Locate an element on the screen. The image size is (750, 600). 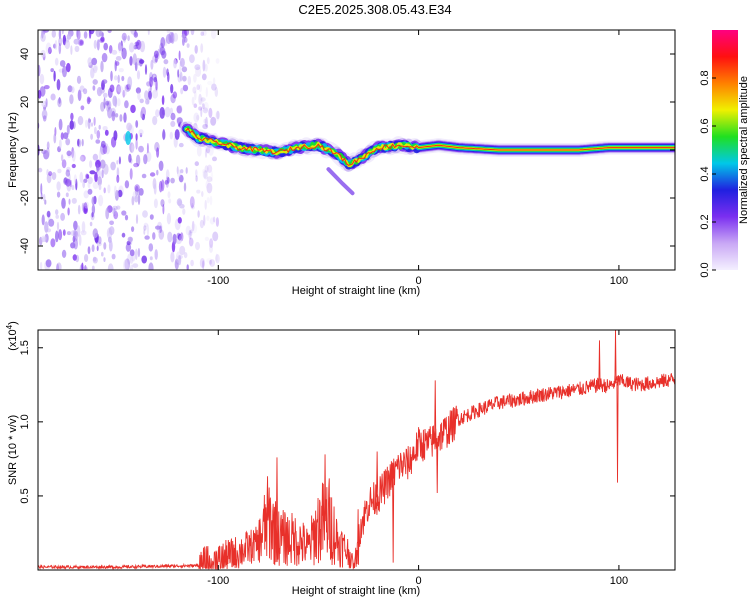
colorbar-tick-label: 0.4 is located at coordinates (705, 173).